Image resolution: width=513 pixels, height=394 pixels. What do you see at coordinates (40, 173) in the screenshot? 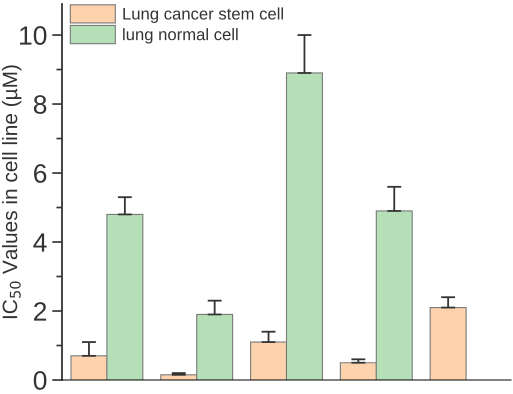
I see `y-tick-label: 6` at bounding box center [40, 173].